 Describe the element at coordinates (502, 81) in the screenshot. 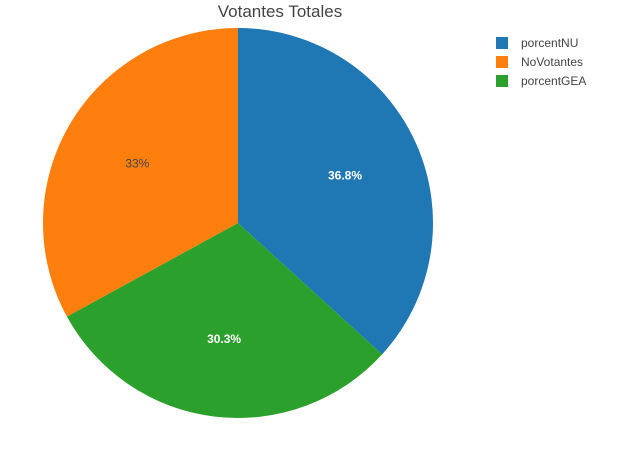

I see `legend-swatch-porcentGEA` at that location.